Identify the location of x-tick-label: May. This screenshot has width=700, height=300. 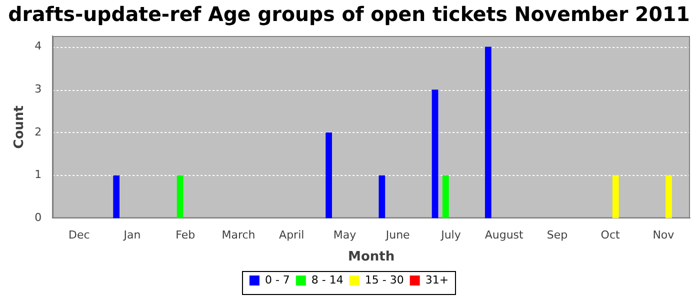
(345, 235).